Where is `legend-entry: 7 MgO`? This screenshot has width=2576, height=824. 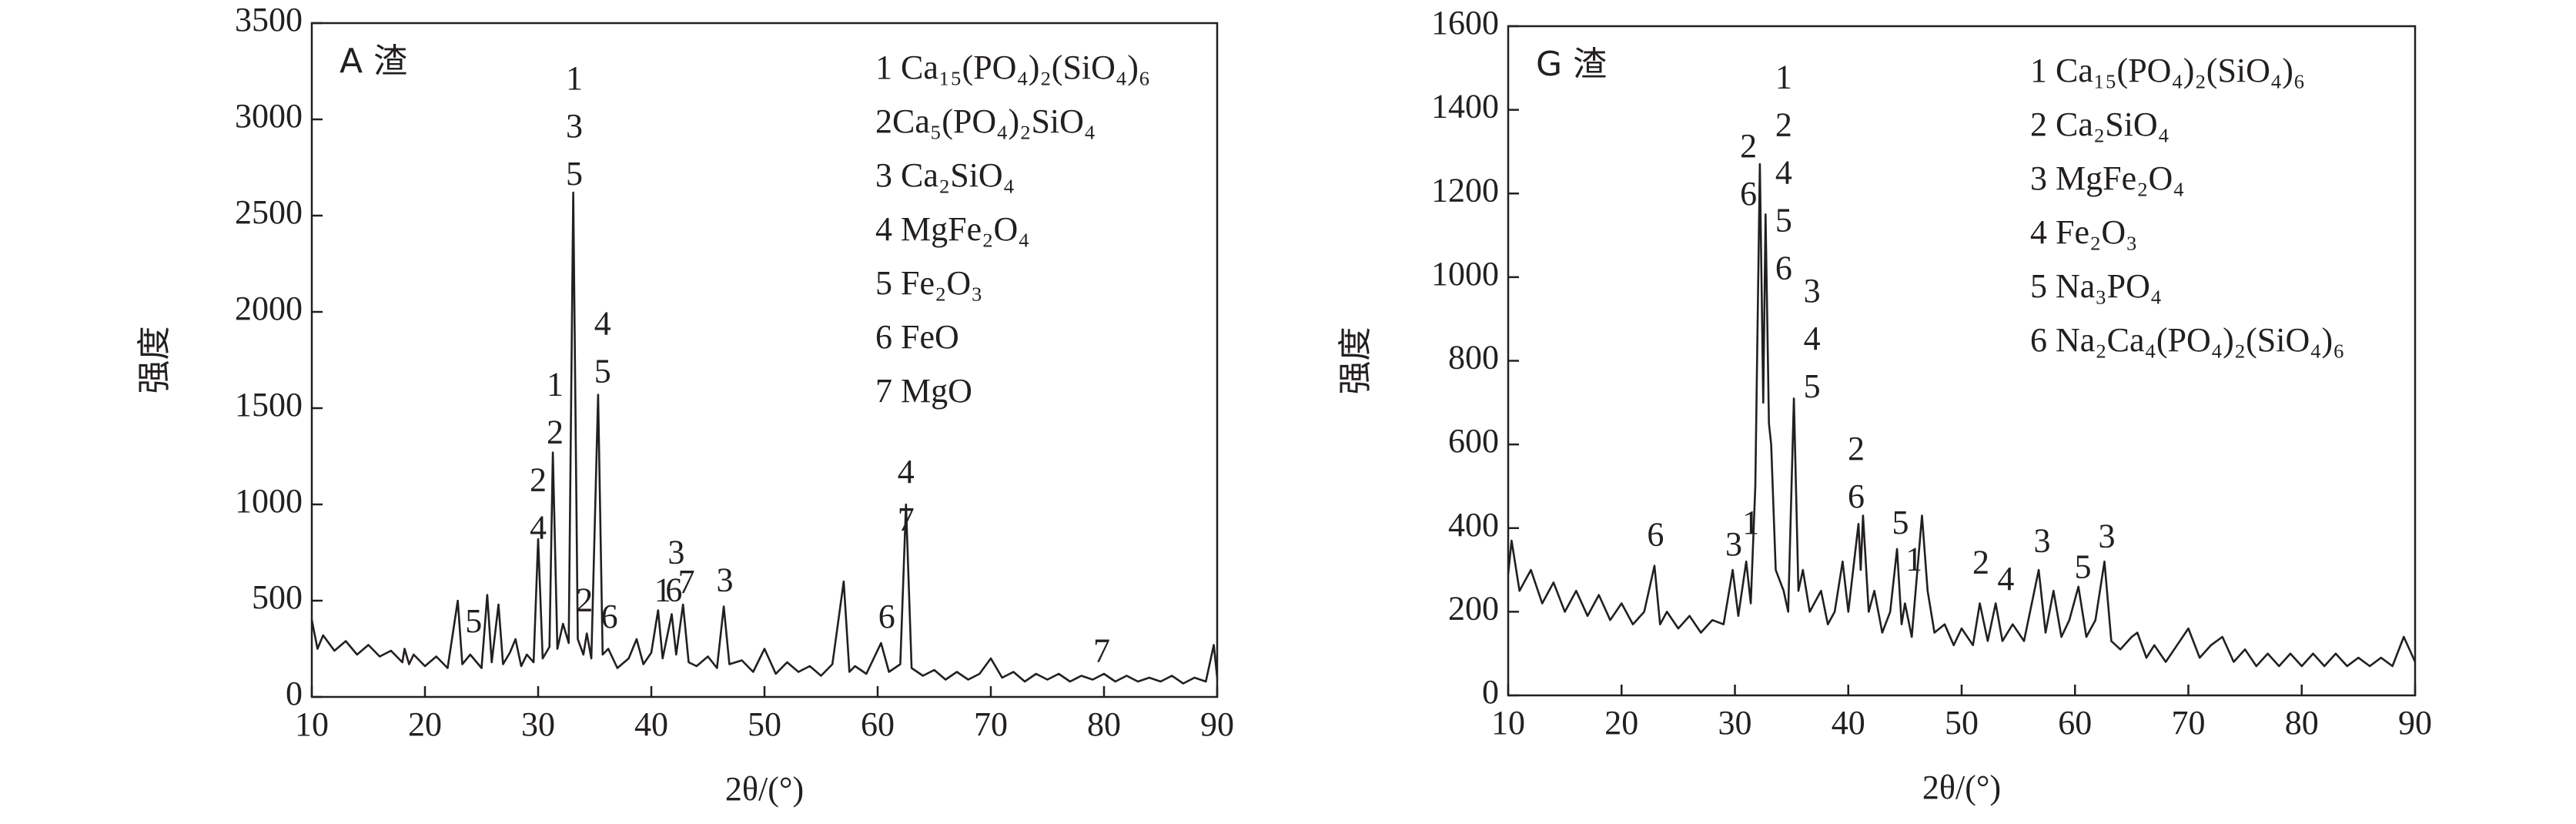 legend-entry: 7 MgO is located at coordinates (924, 391).